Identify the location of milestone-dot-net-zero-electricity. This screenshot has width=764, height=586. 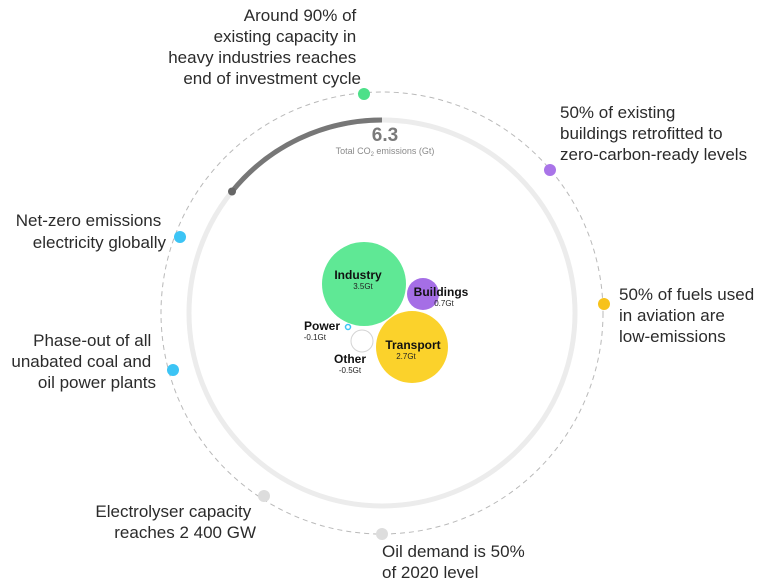
(180, 237).